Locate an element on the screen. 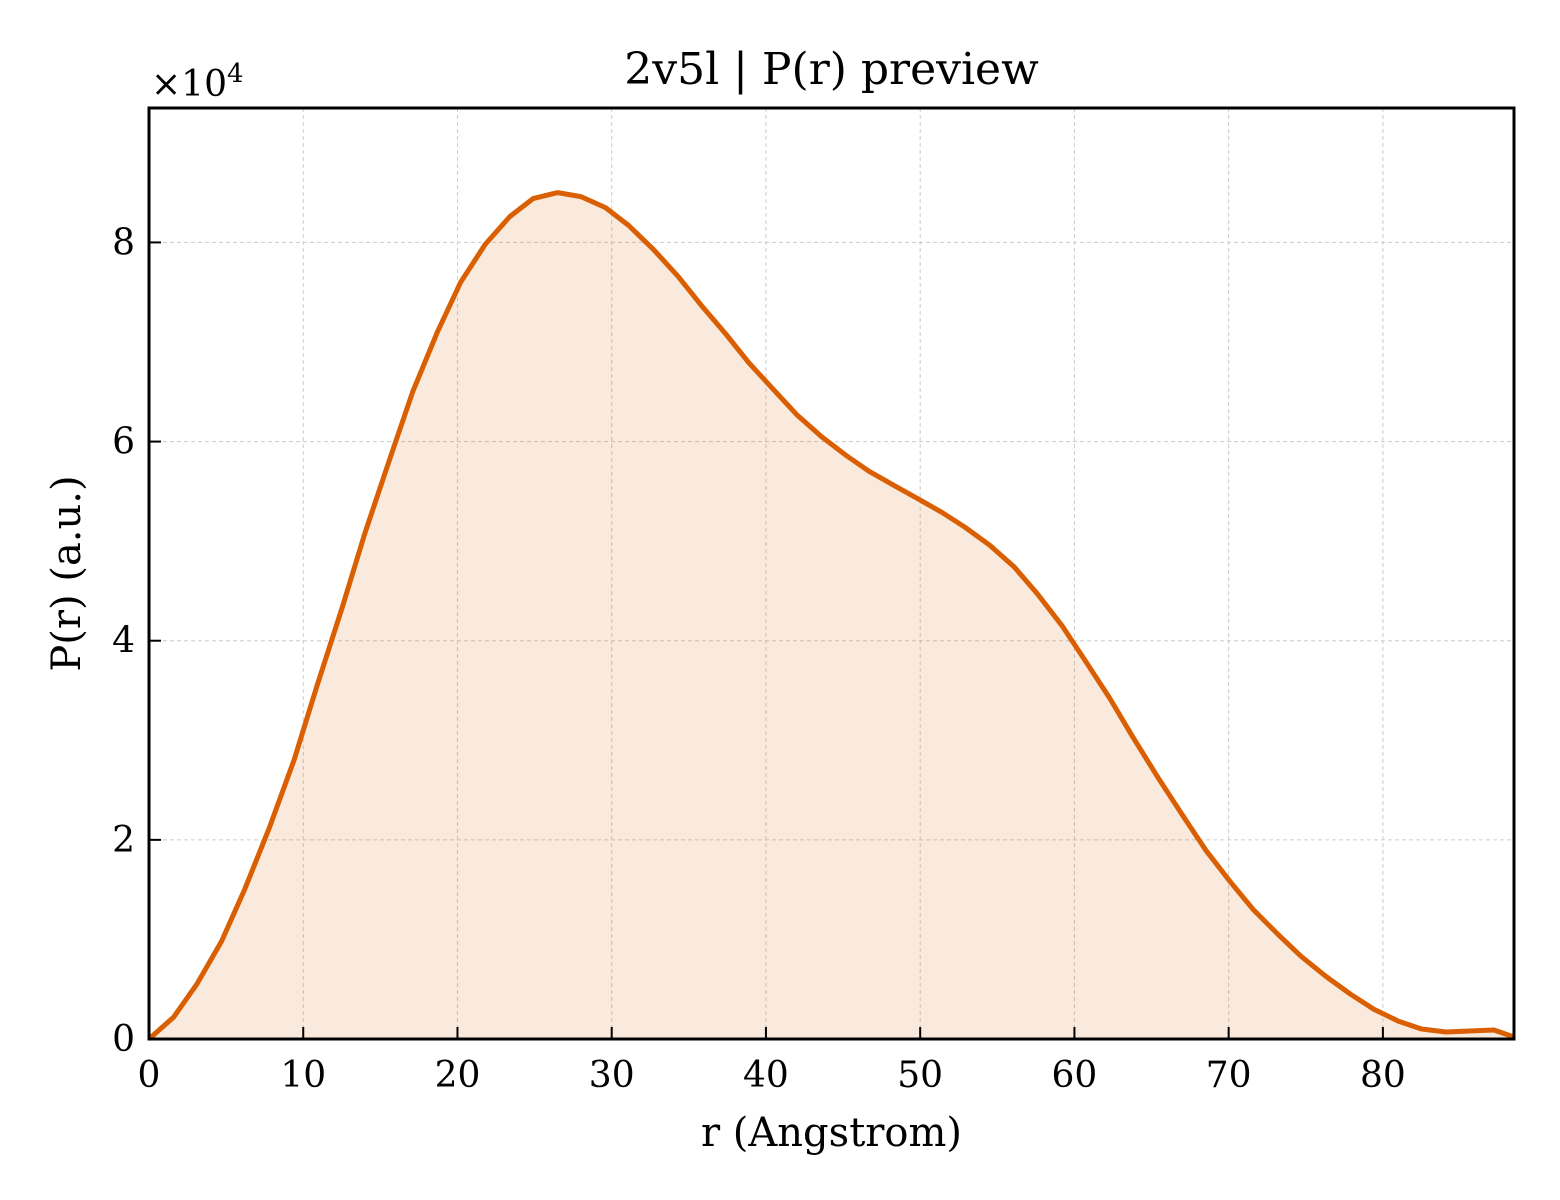  x-tick-label: 80 is located at coordinates (1383, 1075).